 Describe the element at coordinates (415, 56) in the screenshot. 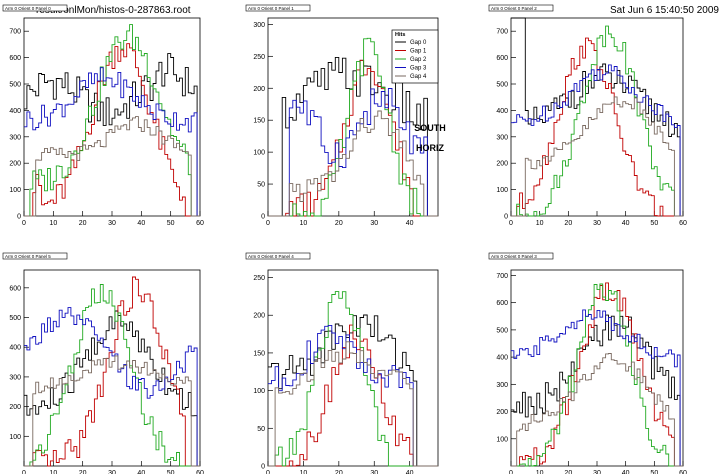

I see `legend-box` at that location.